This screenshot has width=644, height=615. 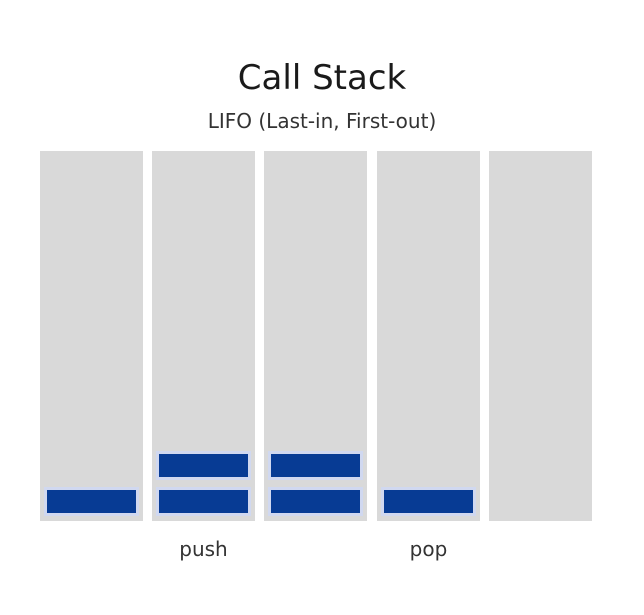 What do you see at coordinates (322, 78) in the screenshot?
I see `diagram-title: Call Stack` at bounding box center [322, 78].